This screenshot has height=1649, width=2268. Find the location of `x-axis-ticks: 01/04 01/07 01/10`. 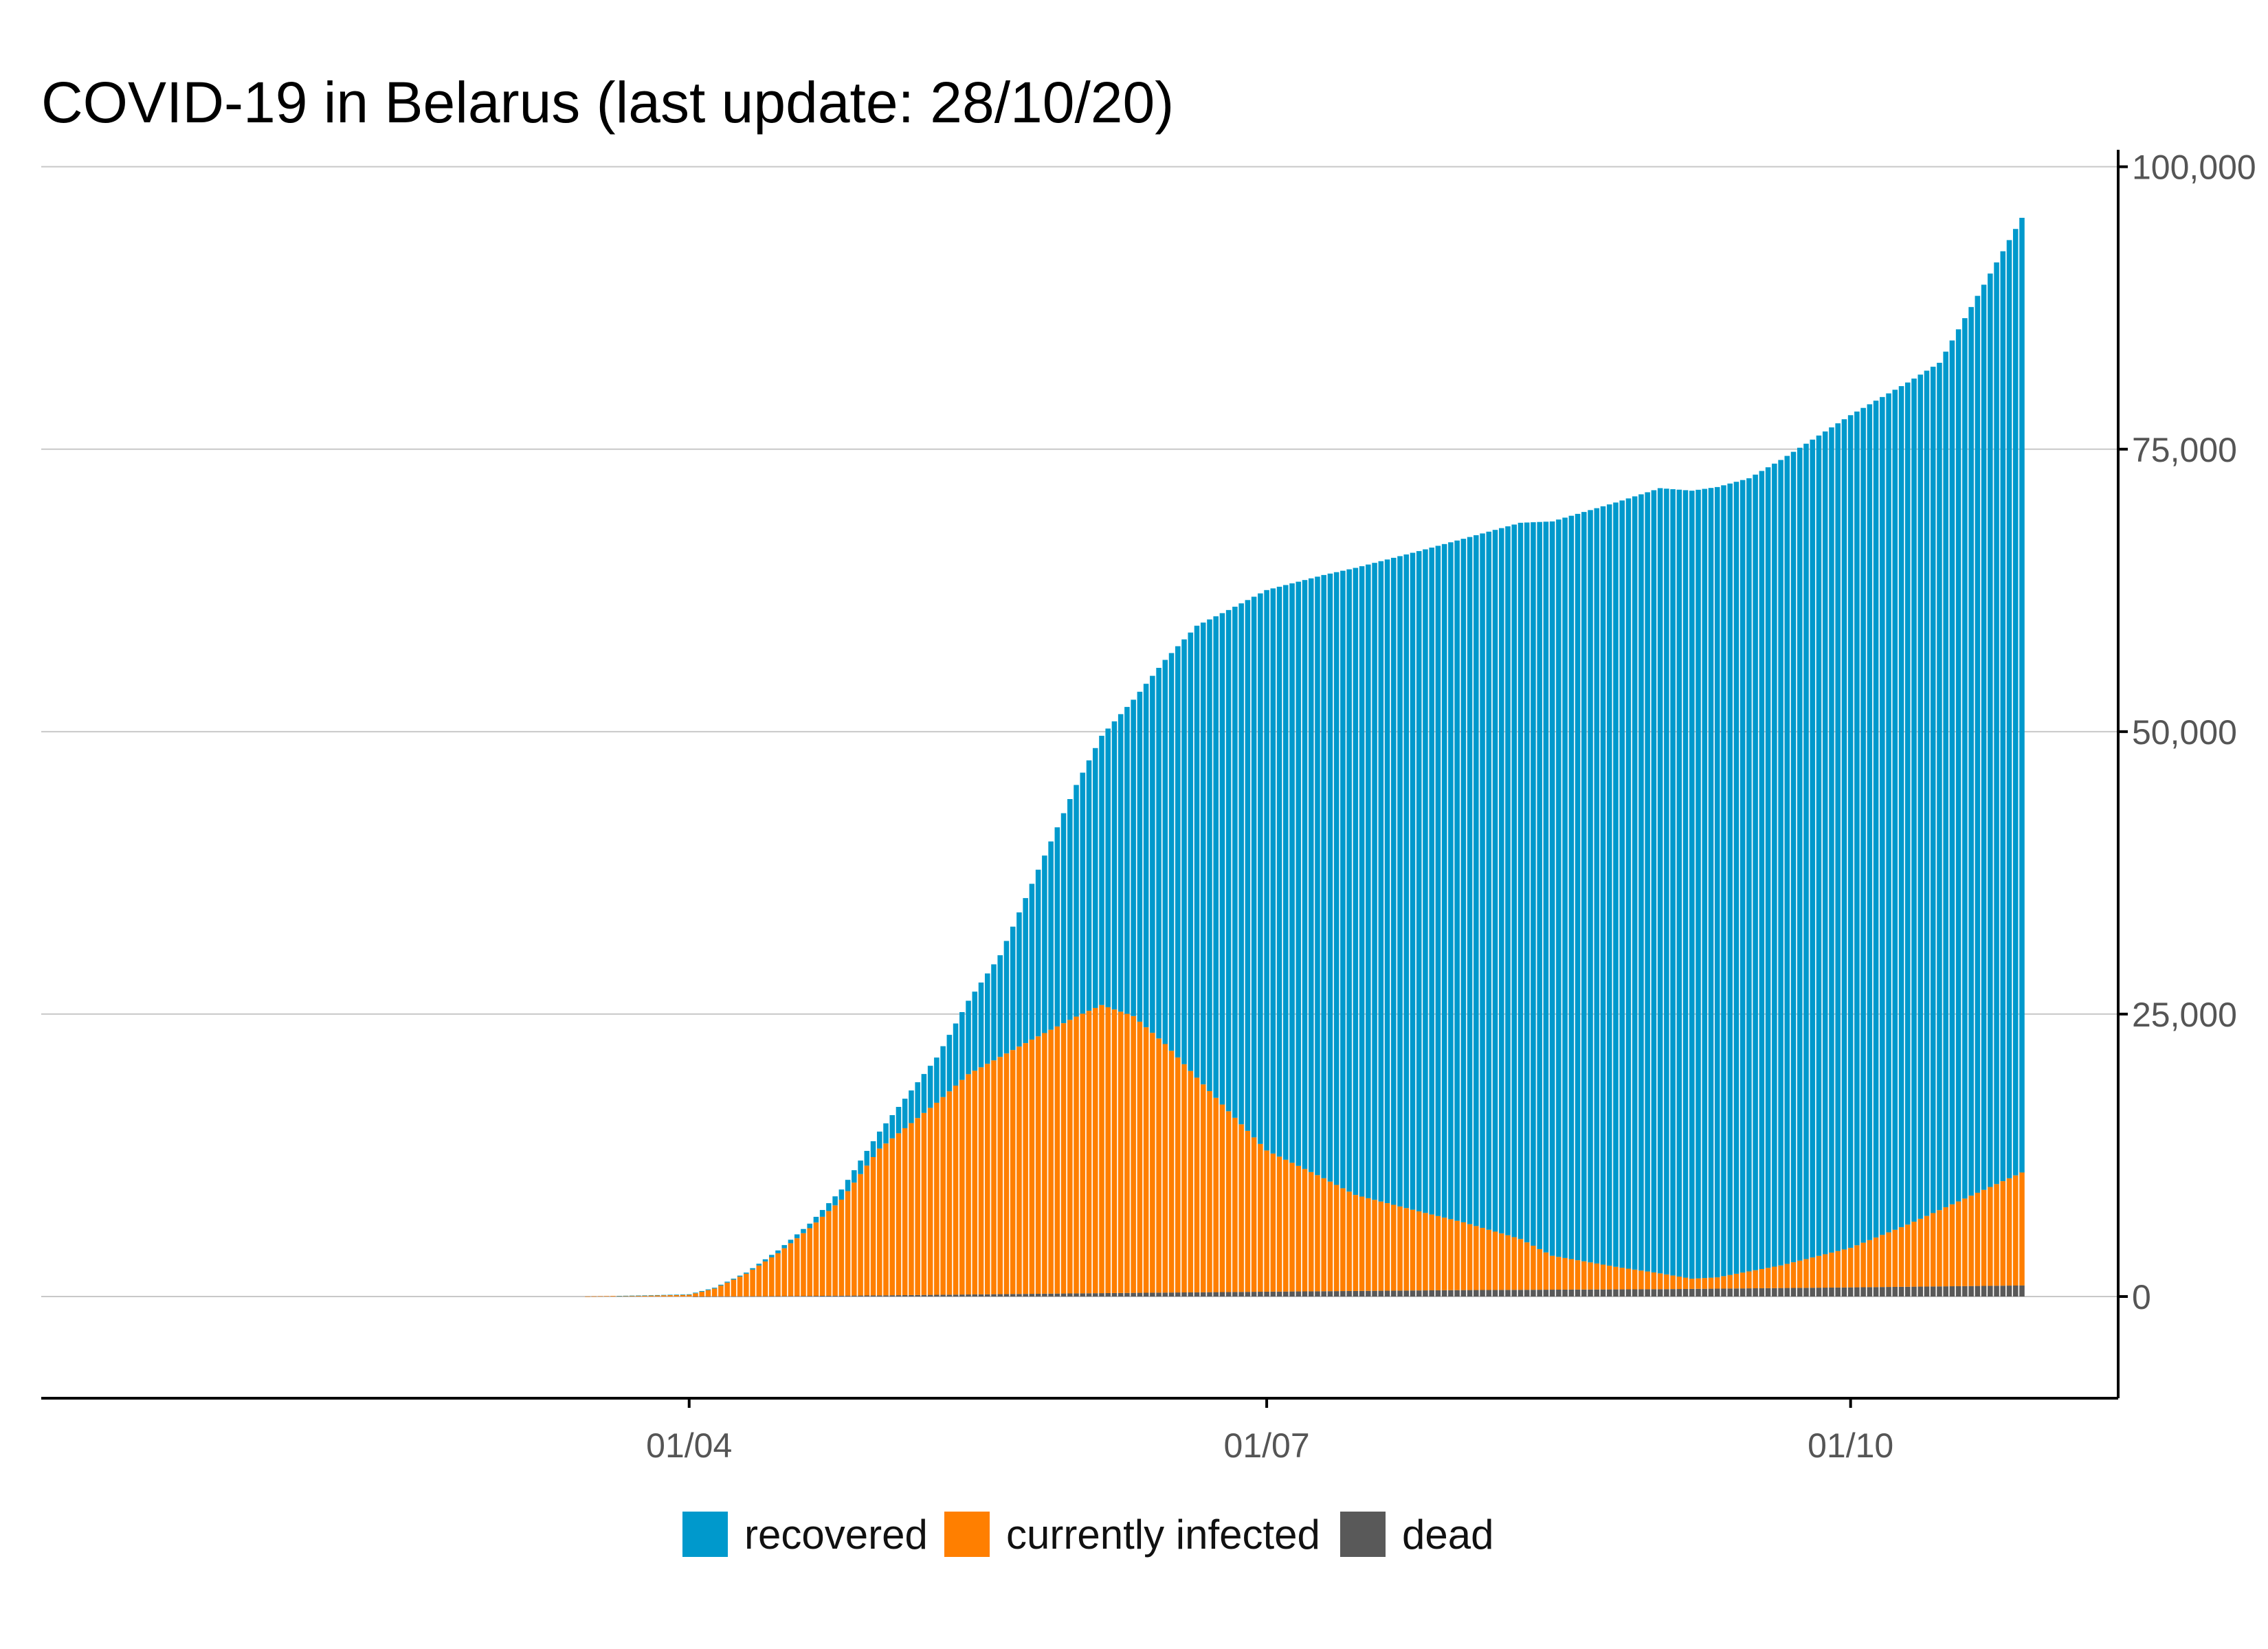

x-axis-ticks: 01/04 01/07 01/10 is located at coordinates (1269, 1431).